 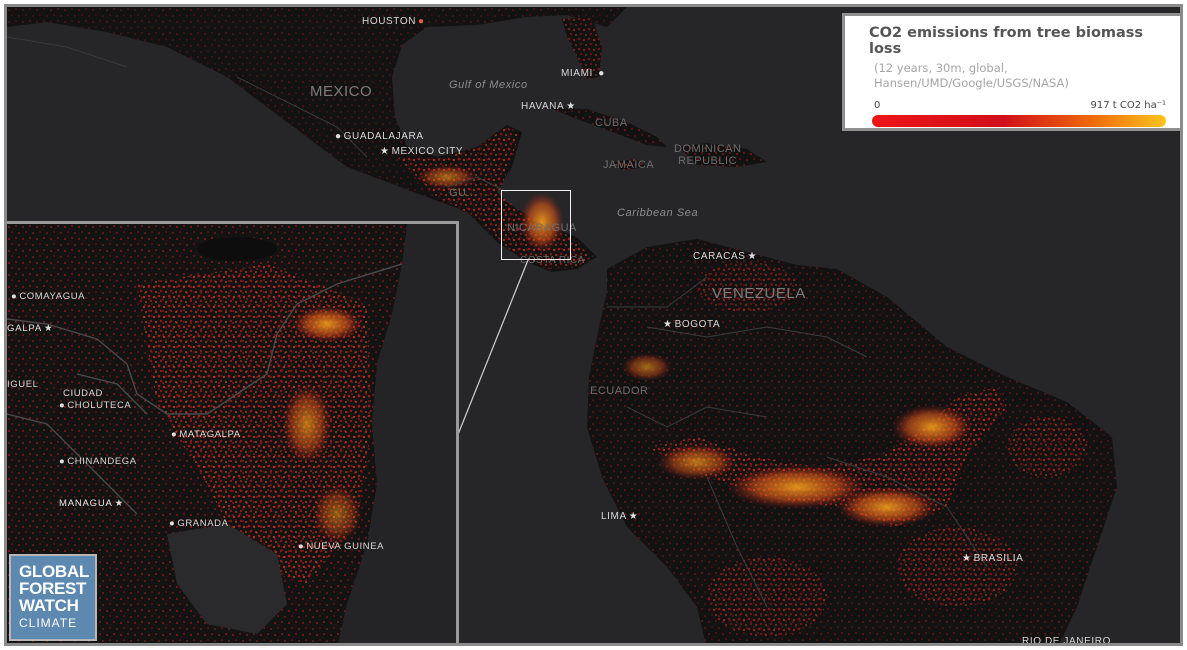 I want to click on country-ecuador: ECUADOR, so click(x=619, y=391).